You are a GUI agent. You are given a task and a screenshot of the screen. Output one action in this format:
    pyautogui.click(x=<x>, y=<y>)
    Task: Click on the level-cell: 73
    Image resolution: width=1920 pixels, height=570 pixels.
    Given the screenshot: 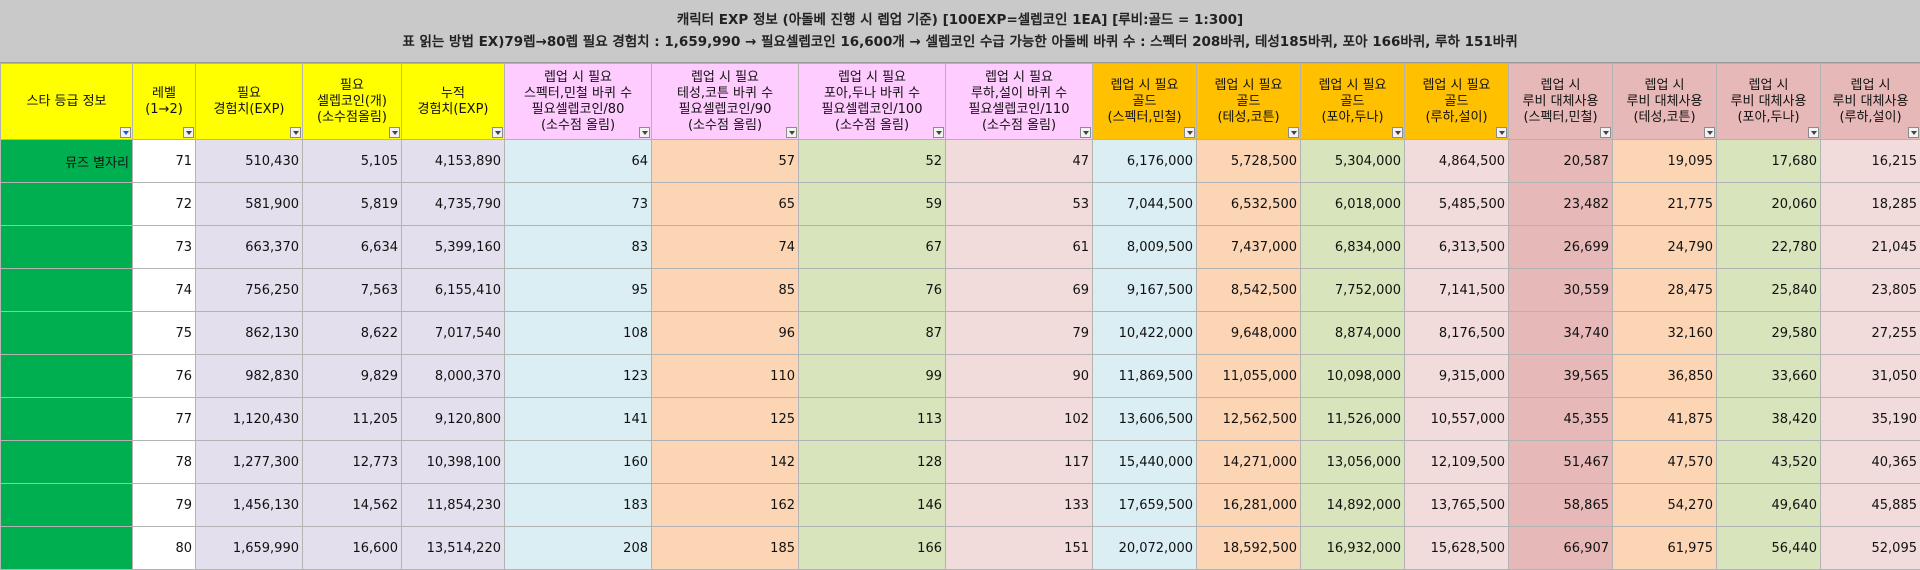 What is the action you would take?
    pyautogui.click(x=164, y=247)
    